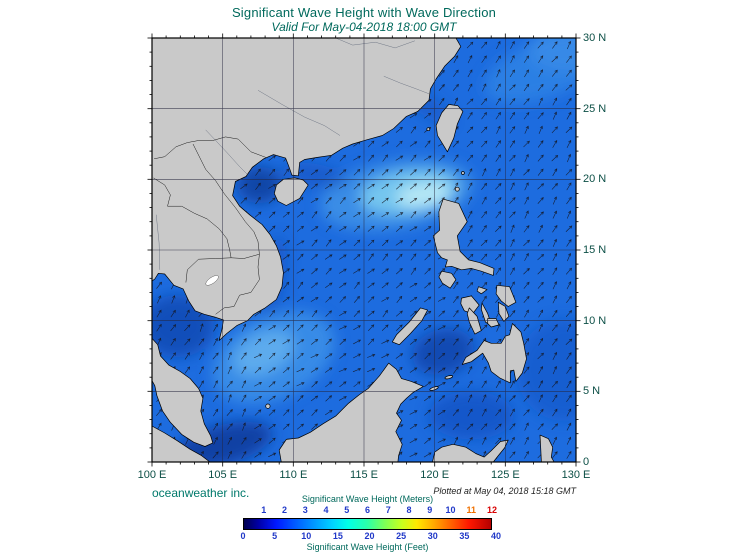 The height and width of the screenshot is (560, 755). I want to click on island-jolo, so click(449, 377).